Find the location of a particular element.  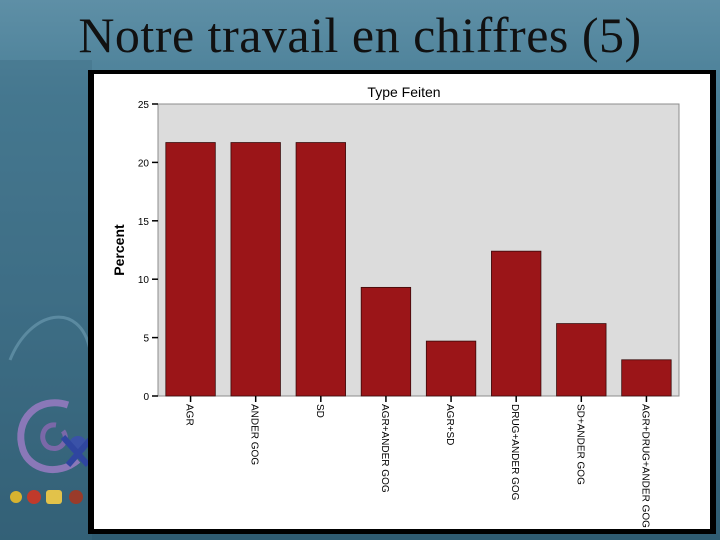

x-tick-label: AGR+SD is located at coordinates (449, 424).